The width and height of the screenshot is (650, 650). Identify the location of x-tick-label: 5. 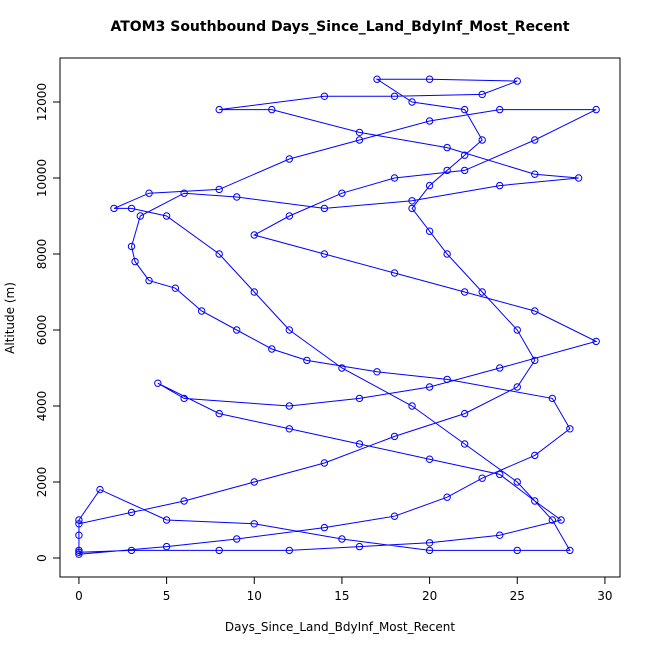
(167, 596).